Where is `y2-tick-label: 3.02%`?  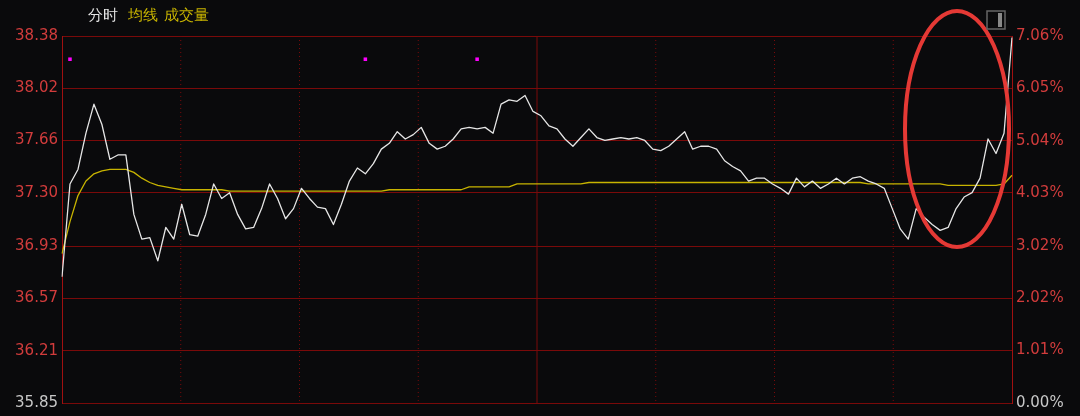 y2-tick-label: 3.02% is located at coordinates (1040, 244).